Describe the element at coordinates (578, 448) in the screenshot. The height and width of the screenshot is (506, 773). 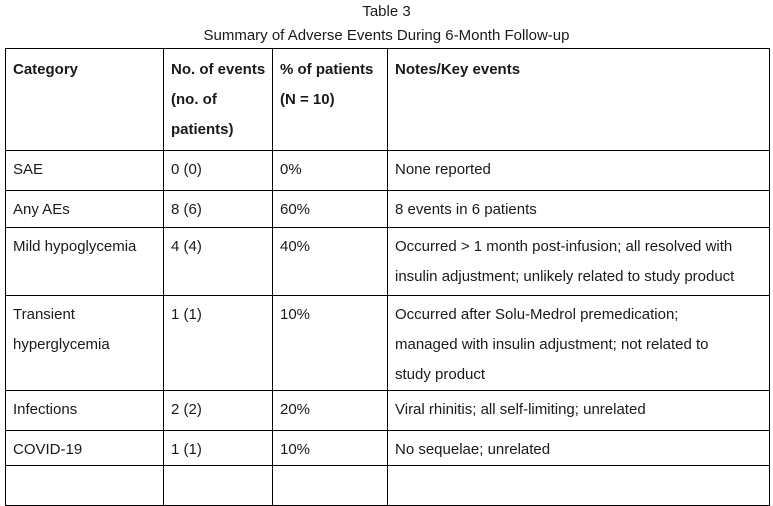
I see `cell-notes: No sequelae; unrelated` at that location.